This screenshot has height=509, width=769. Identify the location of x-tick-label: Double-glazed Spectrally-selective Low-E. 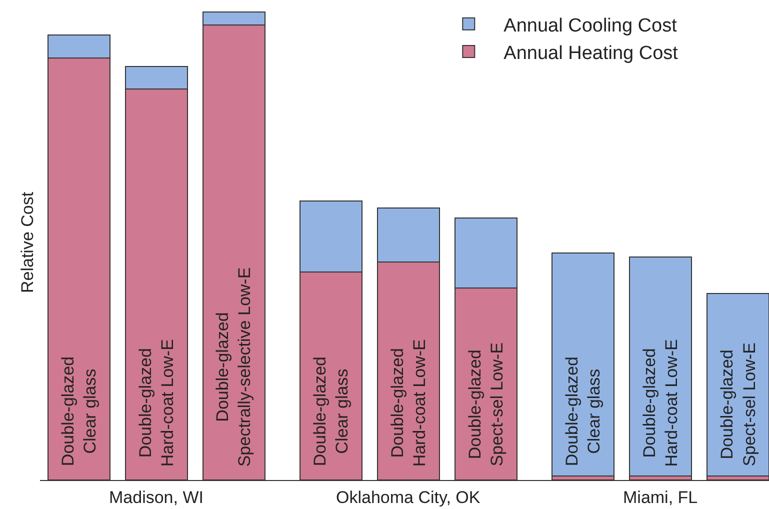
(233, 367).